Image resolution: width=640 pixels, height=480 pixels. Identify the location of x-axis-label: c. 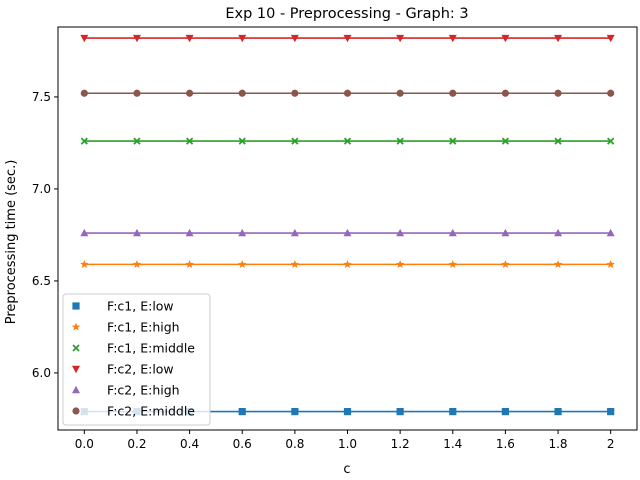
(346, 469).